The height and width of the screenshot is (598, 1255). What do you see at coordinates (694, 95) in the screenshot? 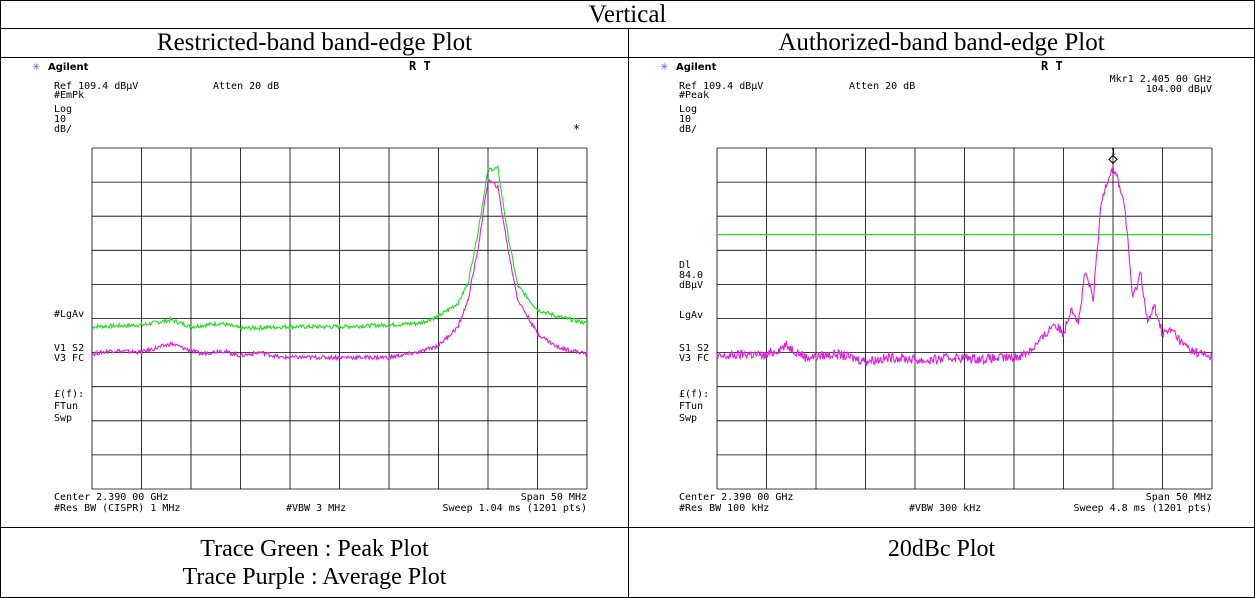
I see `detector-label: #Peak` at bounding box center [694, 95].